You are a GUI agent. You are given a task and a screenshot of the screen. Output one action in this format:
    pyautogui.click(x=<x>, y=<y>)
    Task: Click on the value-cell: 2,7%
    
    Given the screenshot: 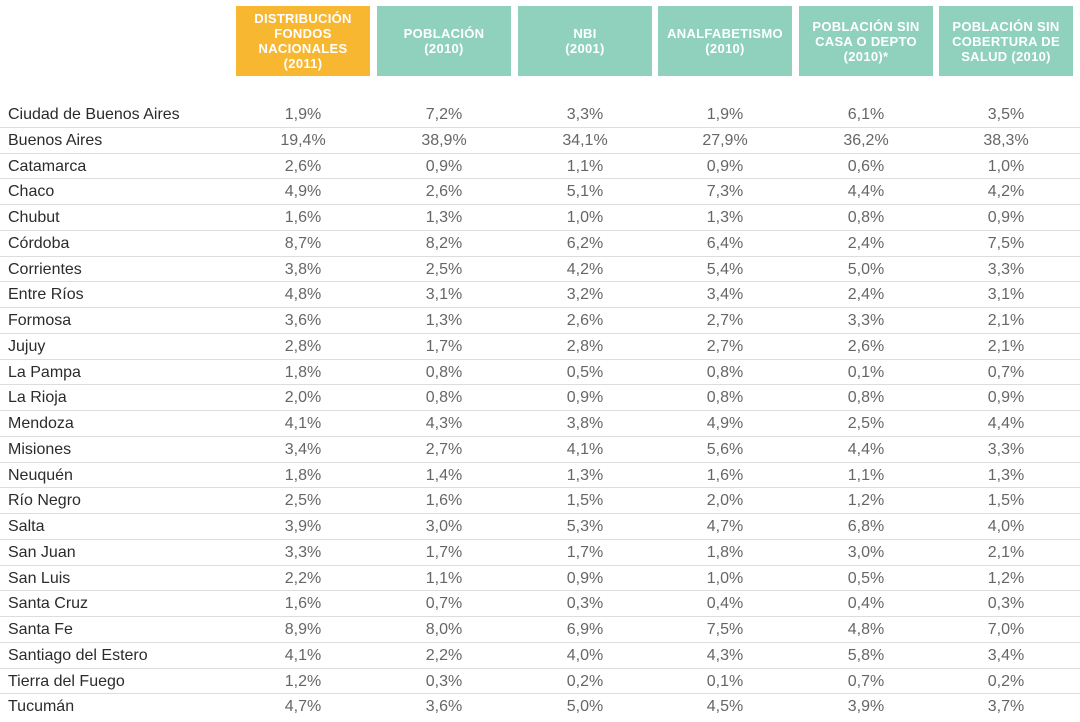 What is the action you would take?
    pyautogui.click(x=725, y=346)
    